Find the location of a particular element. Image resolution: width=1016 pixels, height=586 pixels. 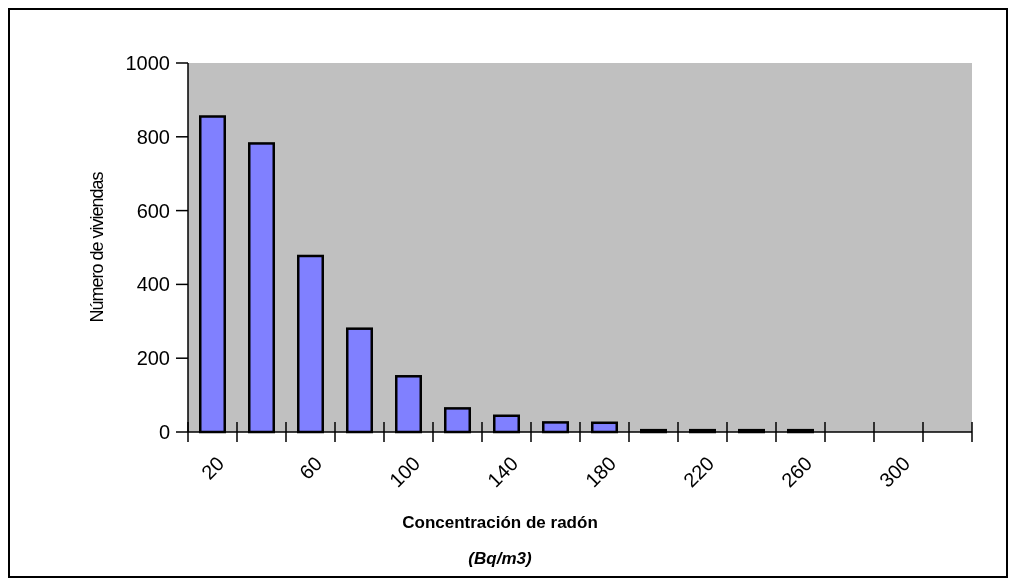

y-tick-label: 0 is located at coordinates (164, 432).